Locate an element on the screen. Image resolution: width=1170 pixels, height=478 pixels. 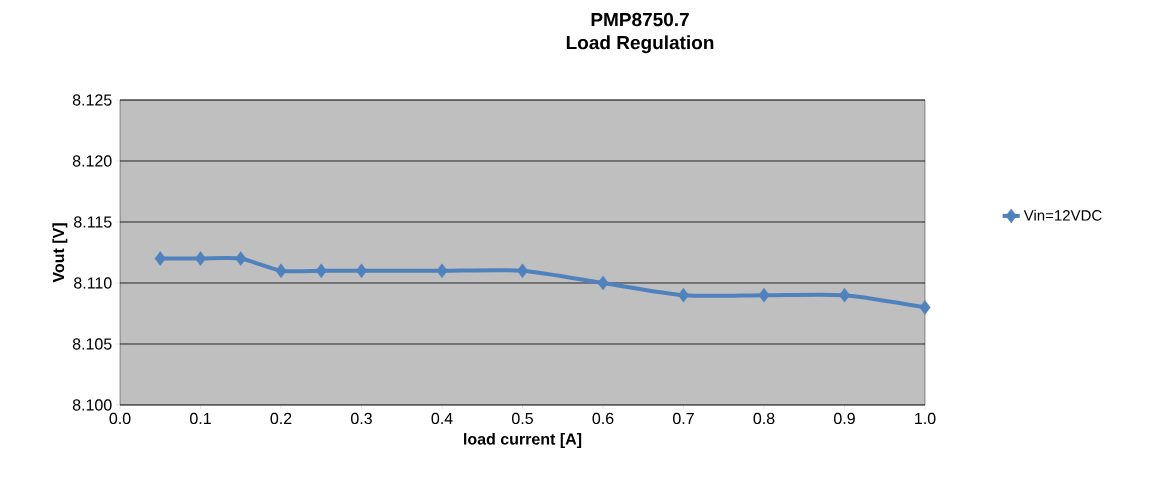
x-tick-label: 0.6 is located at coordinates (603, 418).